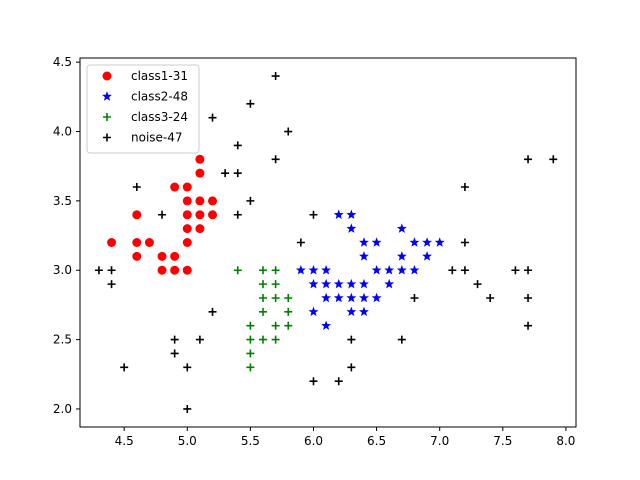  I want to click on y-tick-label: 3.0, so click(62, 270).